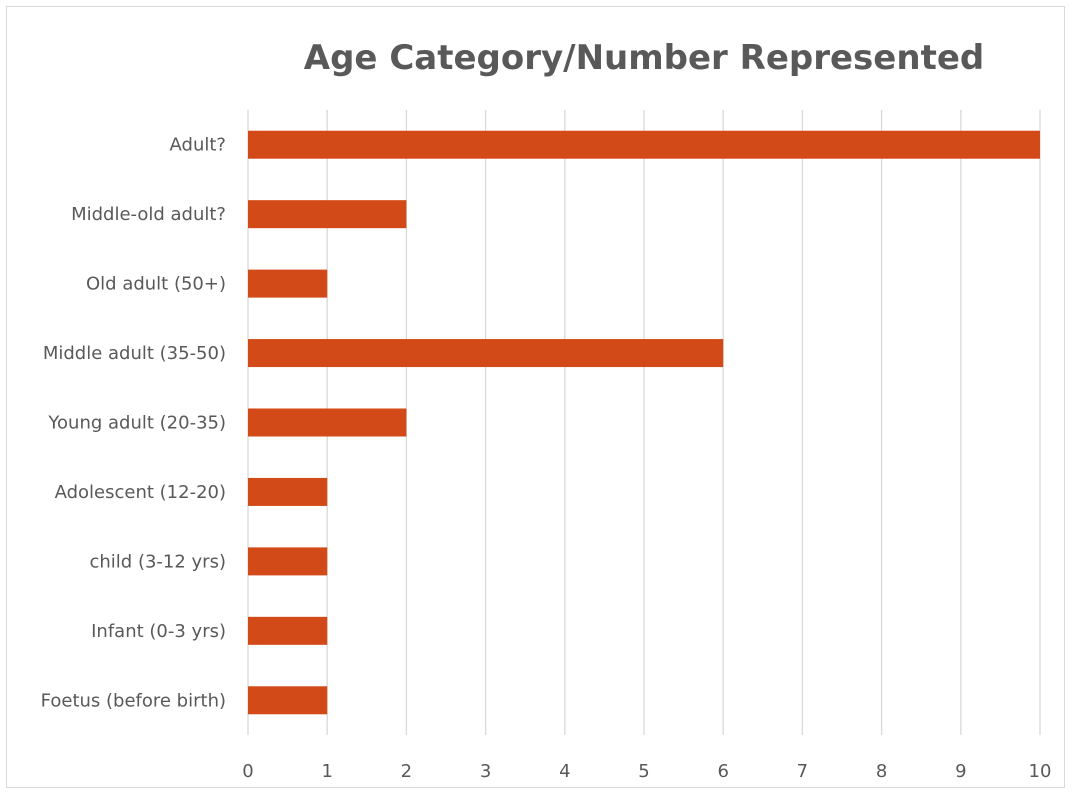 This screenshot has height=796, width=1073. I want to click on category-label: child (3-12 yrs), so click(157, 561).